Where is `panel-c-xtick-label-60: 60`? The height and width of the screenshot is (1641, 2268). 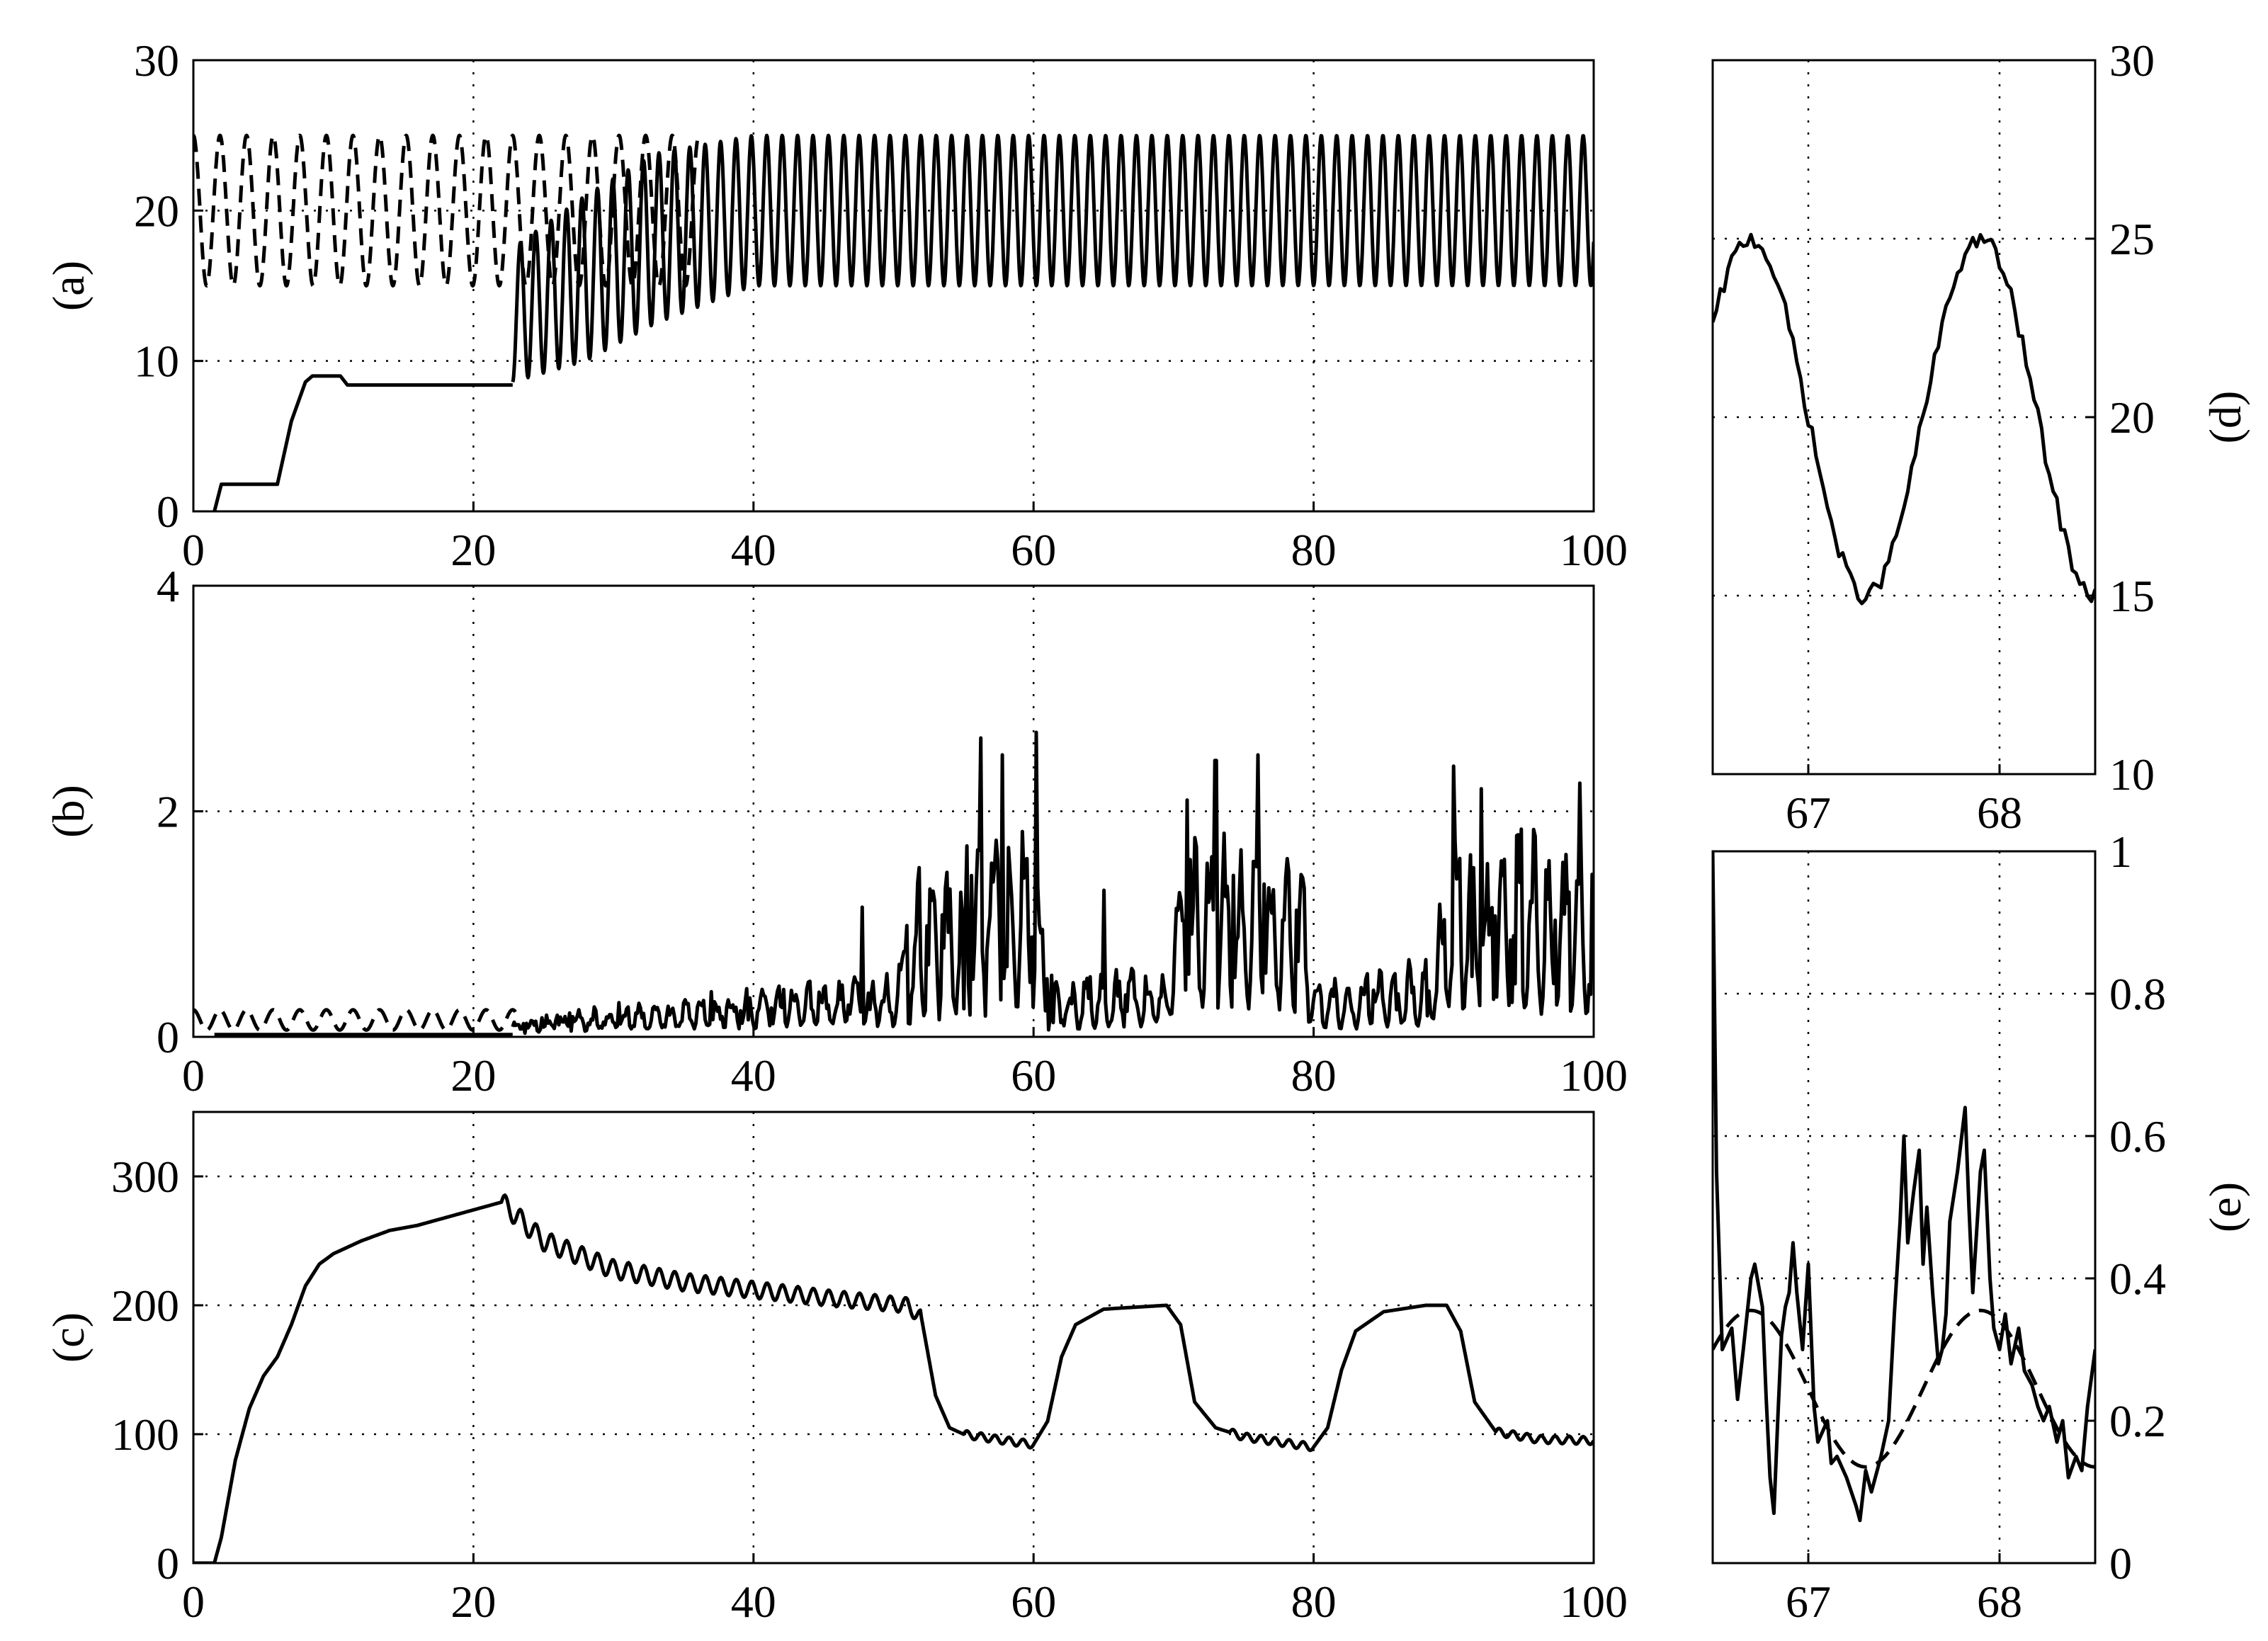
panel-c-xtick-label-60: 60 is located at coordinates (1033, 1602).